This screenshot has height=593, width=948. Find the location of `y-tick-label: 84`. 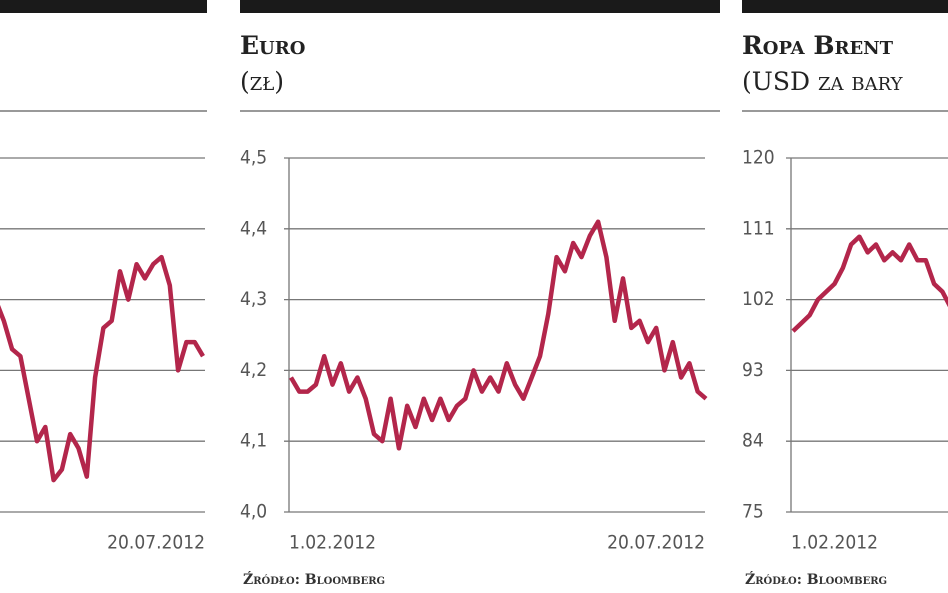

y-tick-label: 84 is located at coordinates (753, 441).